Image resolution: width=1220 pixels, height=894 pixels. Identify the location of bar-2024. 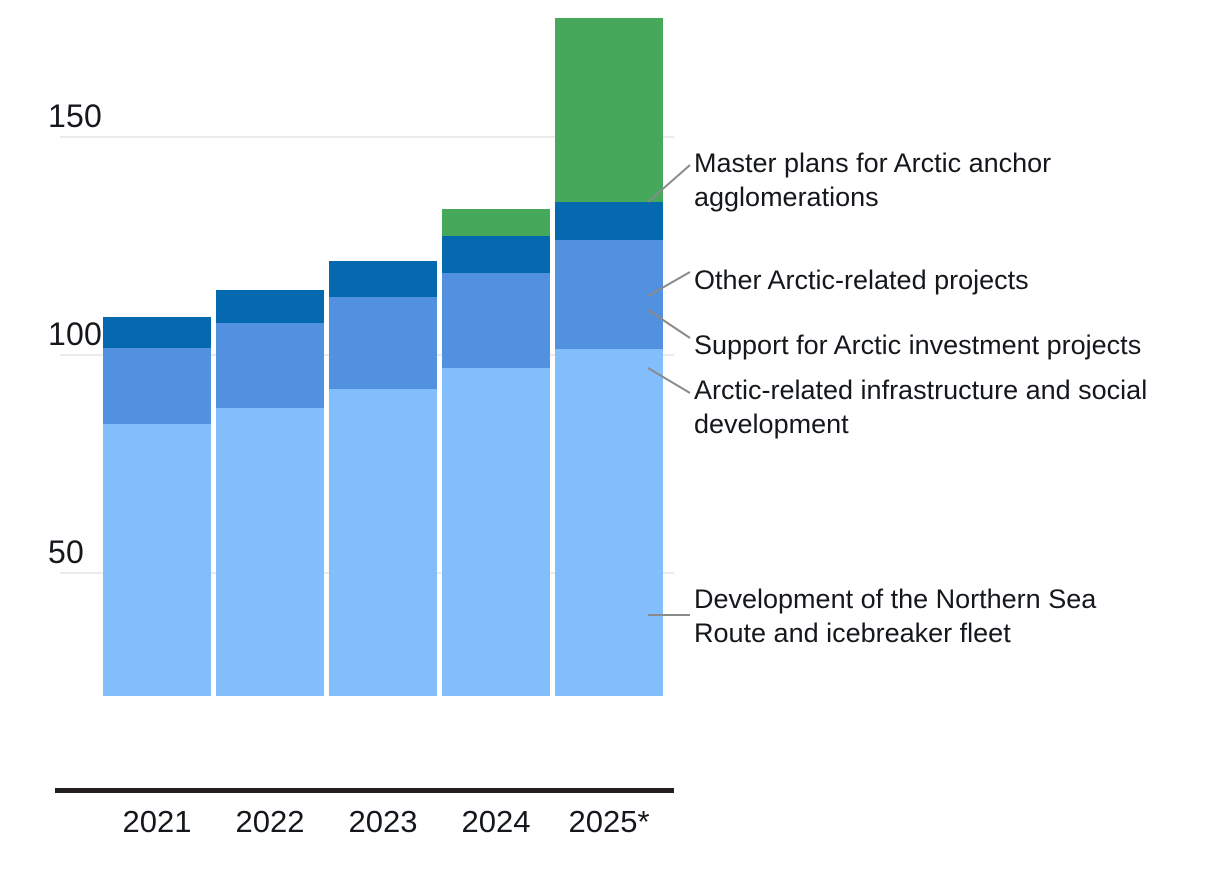
(496, 452).